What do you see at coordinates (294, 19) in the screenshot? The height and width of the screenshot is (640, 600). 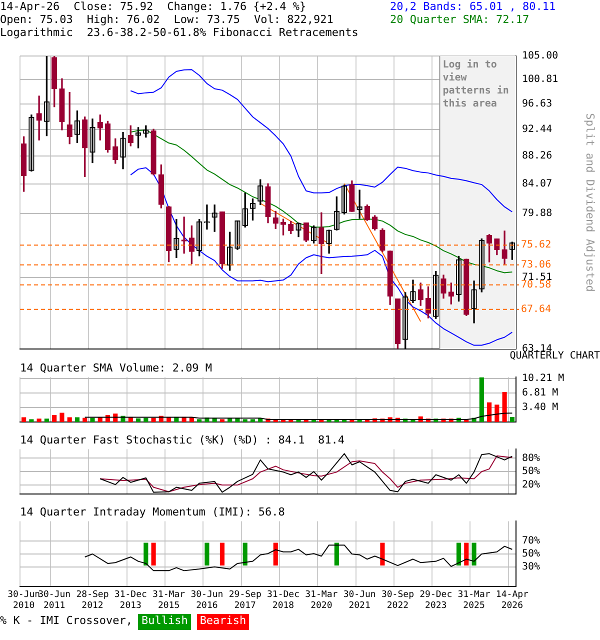 I see `text: Vol: 822,921` at bounding box center [294, 19].